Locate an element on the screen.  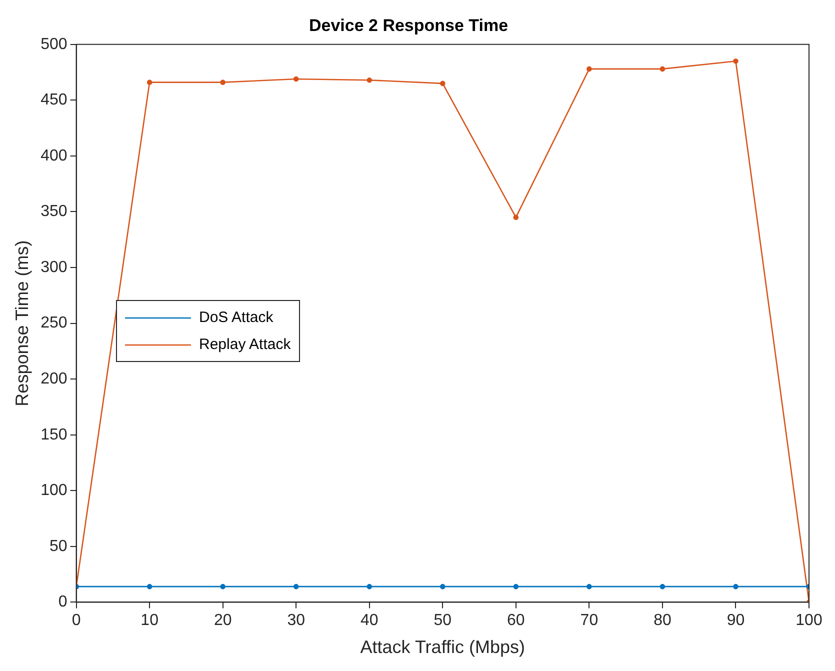
x-tick-label: 50 is located at coordinates (443, 621).